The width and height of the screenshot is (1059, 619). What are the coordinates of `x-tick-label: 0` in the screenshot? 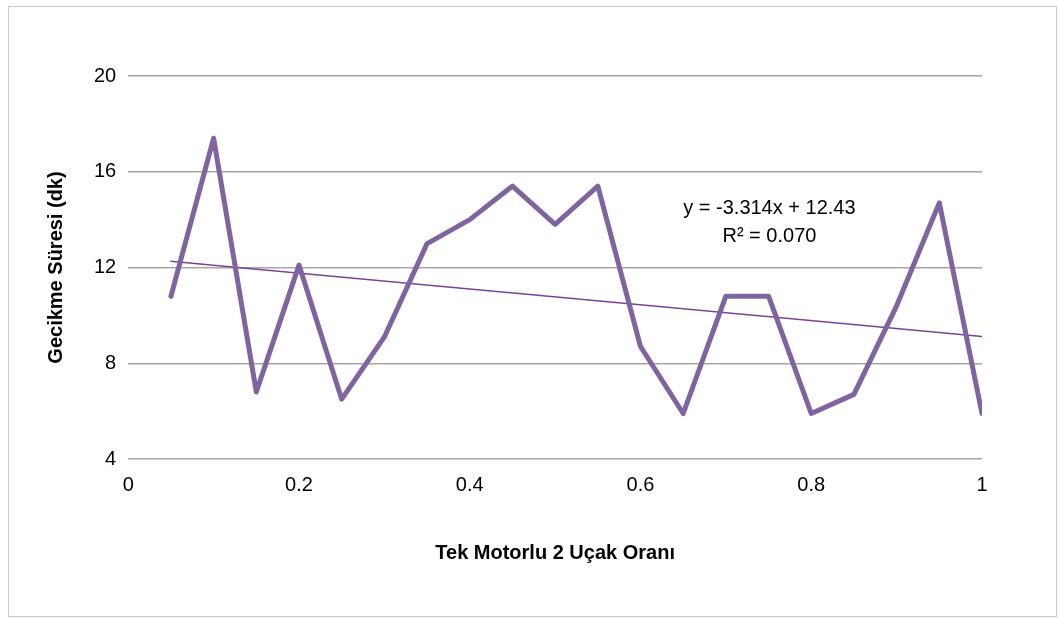 It's located at (128, 483).